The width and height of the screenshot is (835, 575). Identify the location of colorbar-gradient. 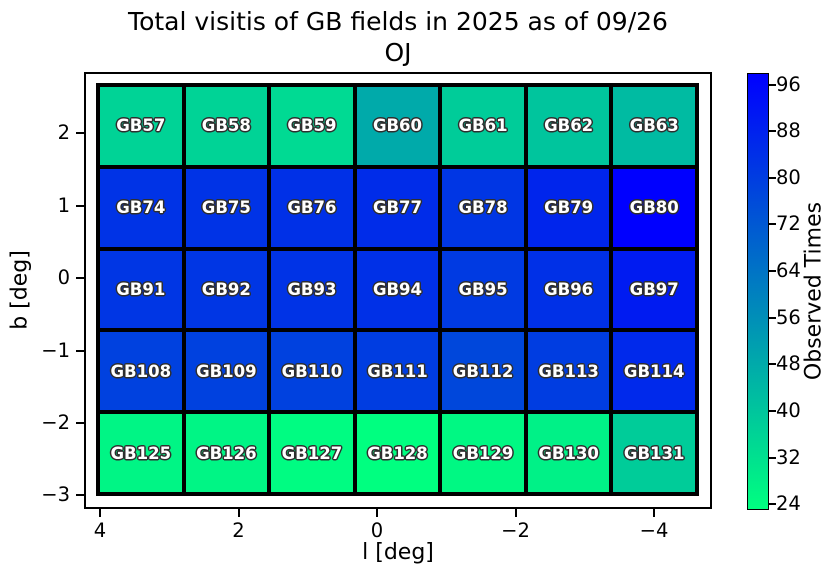
(758, 291).